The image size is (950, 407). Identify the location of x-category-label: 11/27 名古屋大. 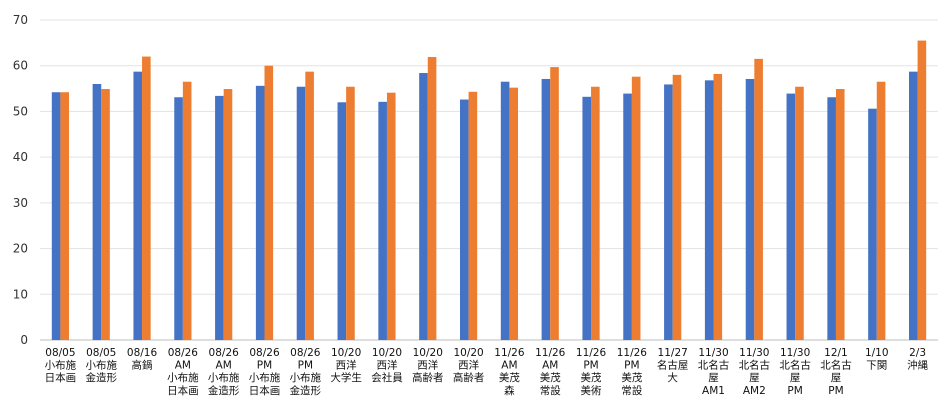
(673, 365).